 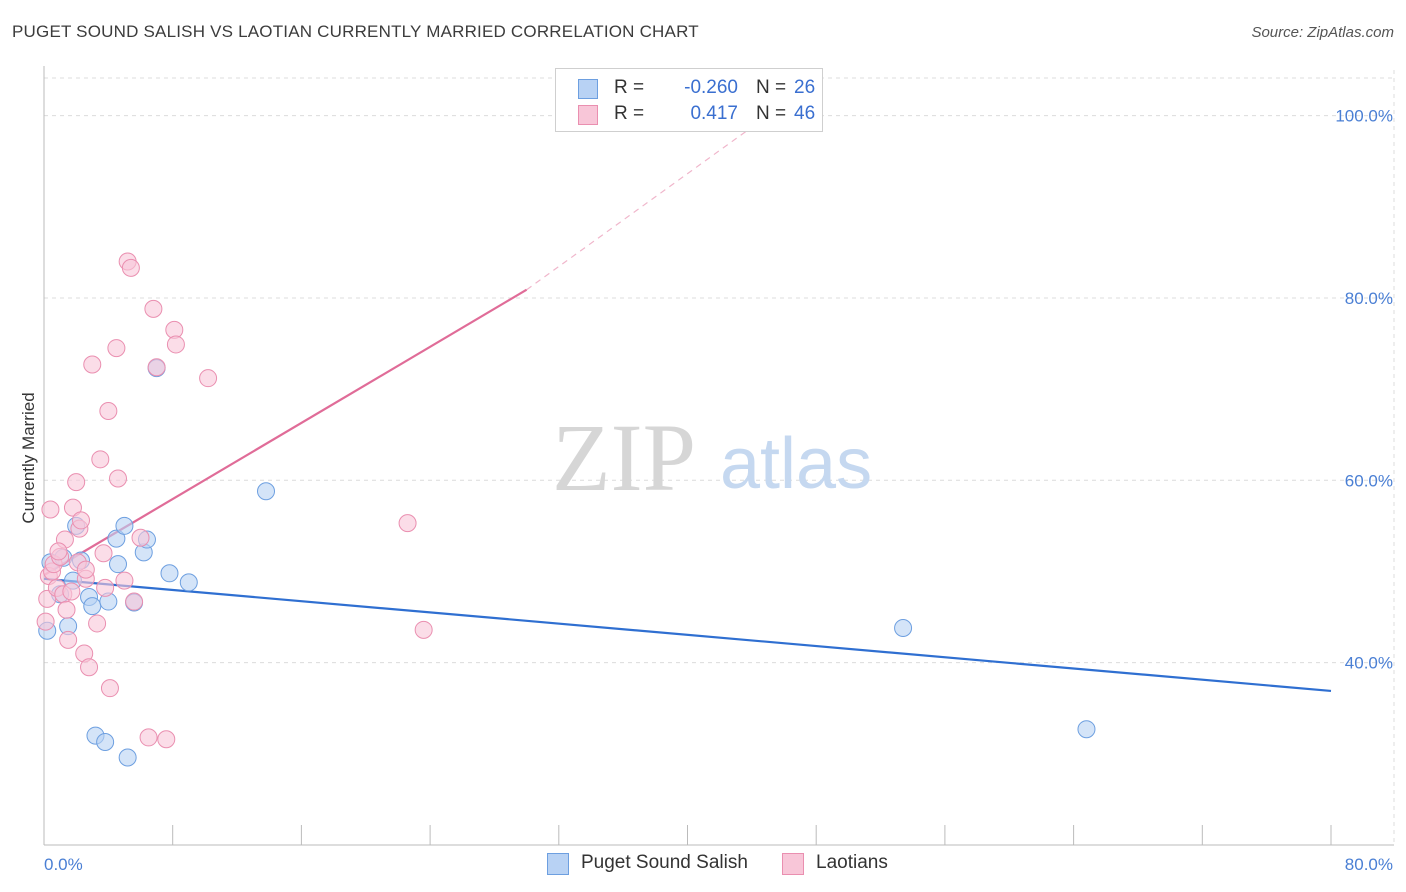 What do you see at coordinates (1364, 116) in the screenshot?
I see `y-tick-label: 100.0%` at bounding box center [1364, 116].